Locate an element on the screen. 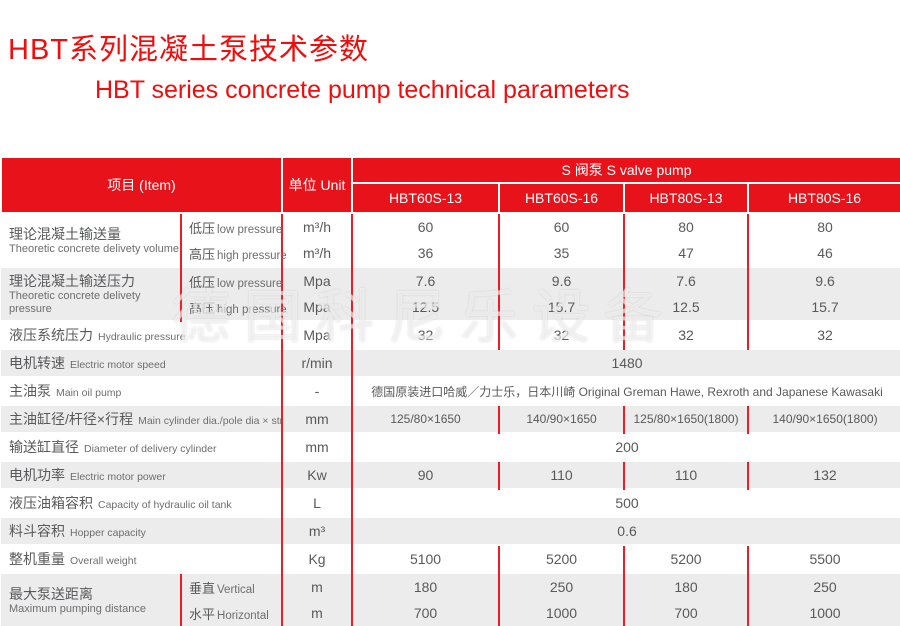 This screenshot has width=900, height=626. header-unit: 单位 Unit is located at coordinates (317, 185).